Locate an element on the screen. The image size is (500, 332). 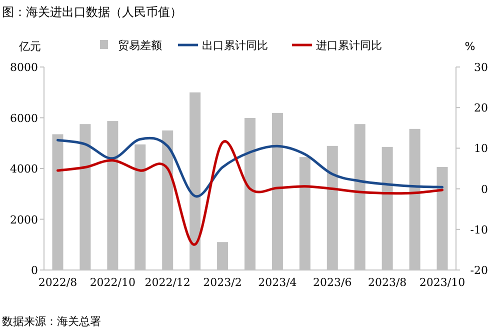
x-tick-label: 2023/10 is located at coordinates (442, 282).